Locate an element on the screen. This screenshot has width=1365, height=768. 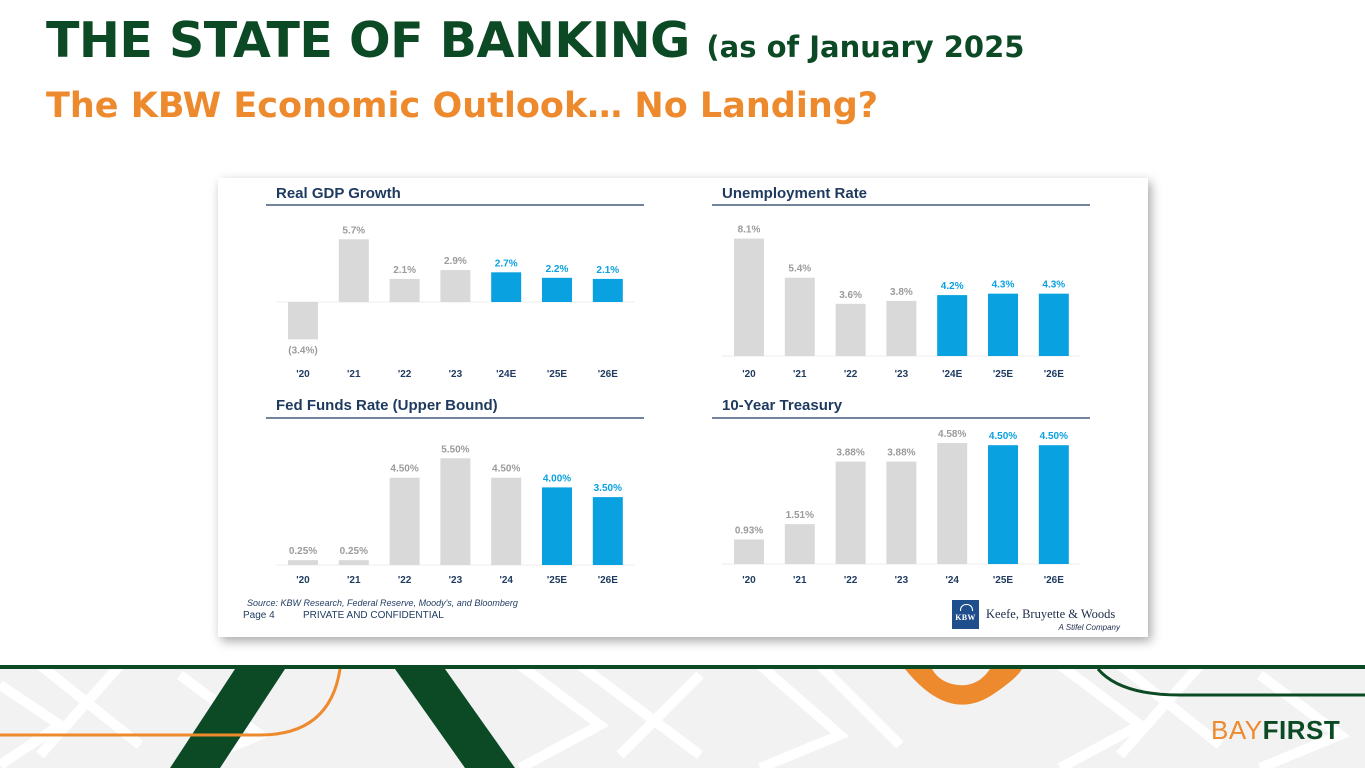
chart-data-label: 2.2% is located at coordinates (557, 269).